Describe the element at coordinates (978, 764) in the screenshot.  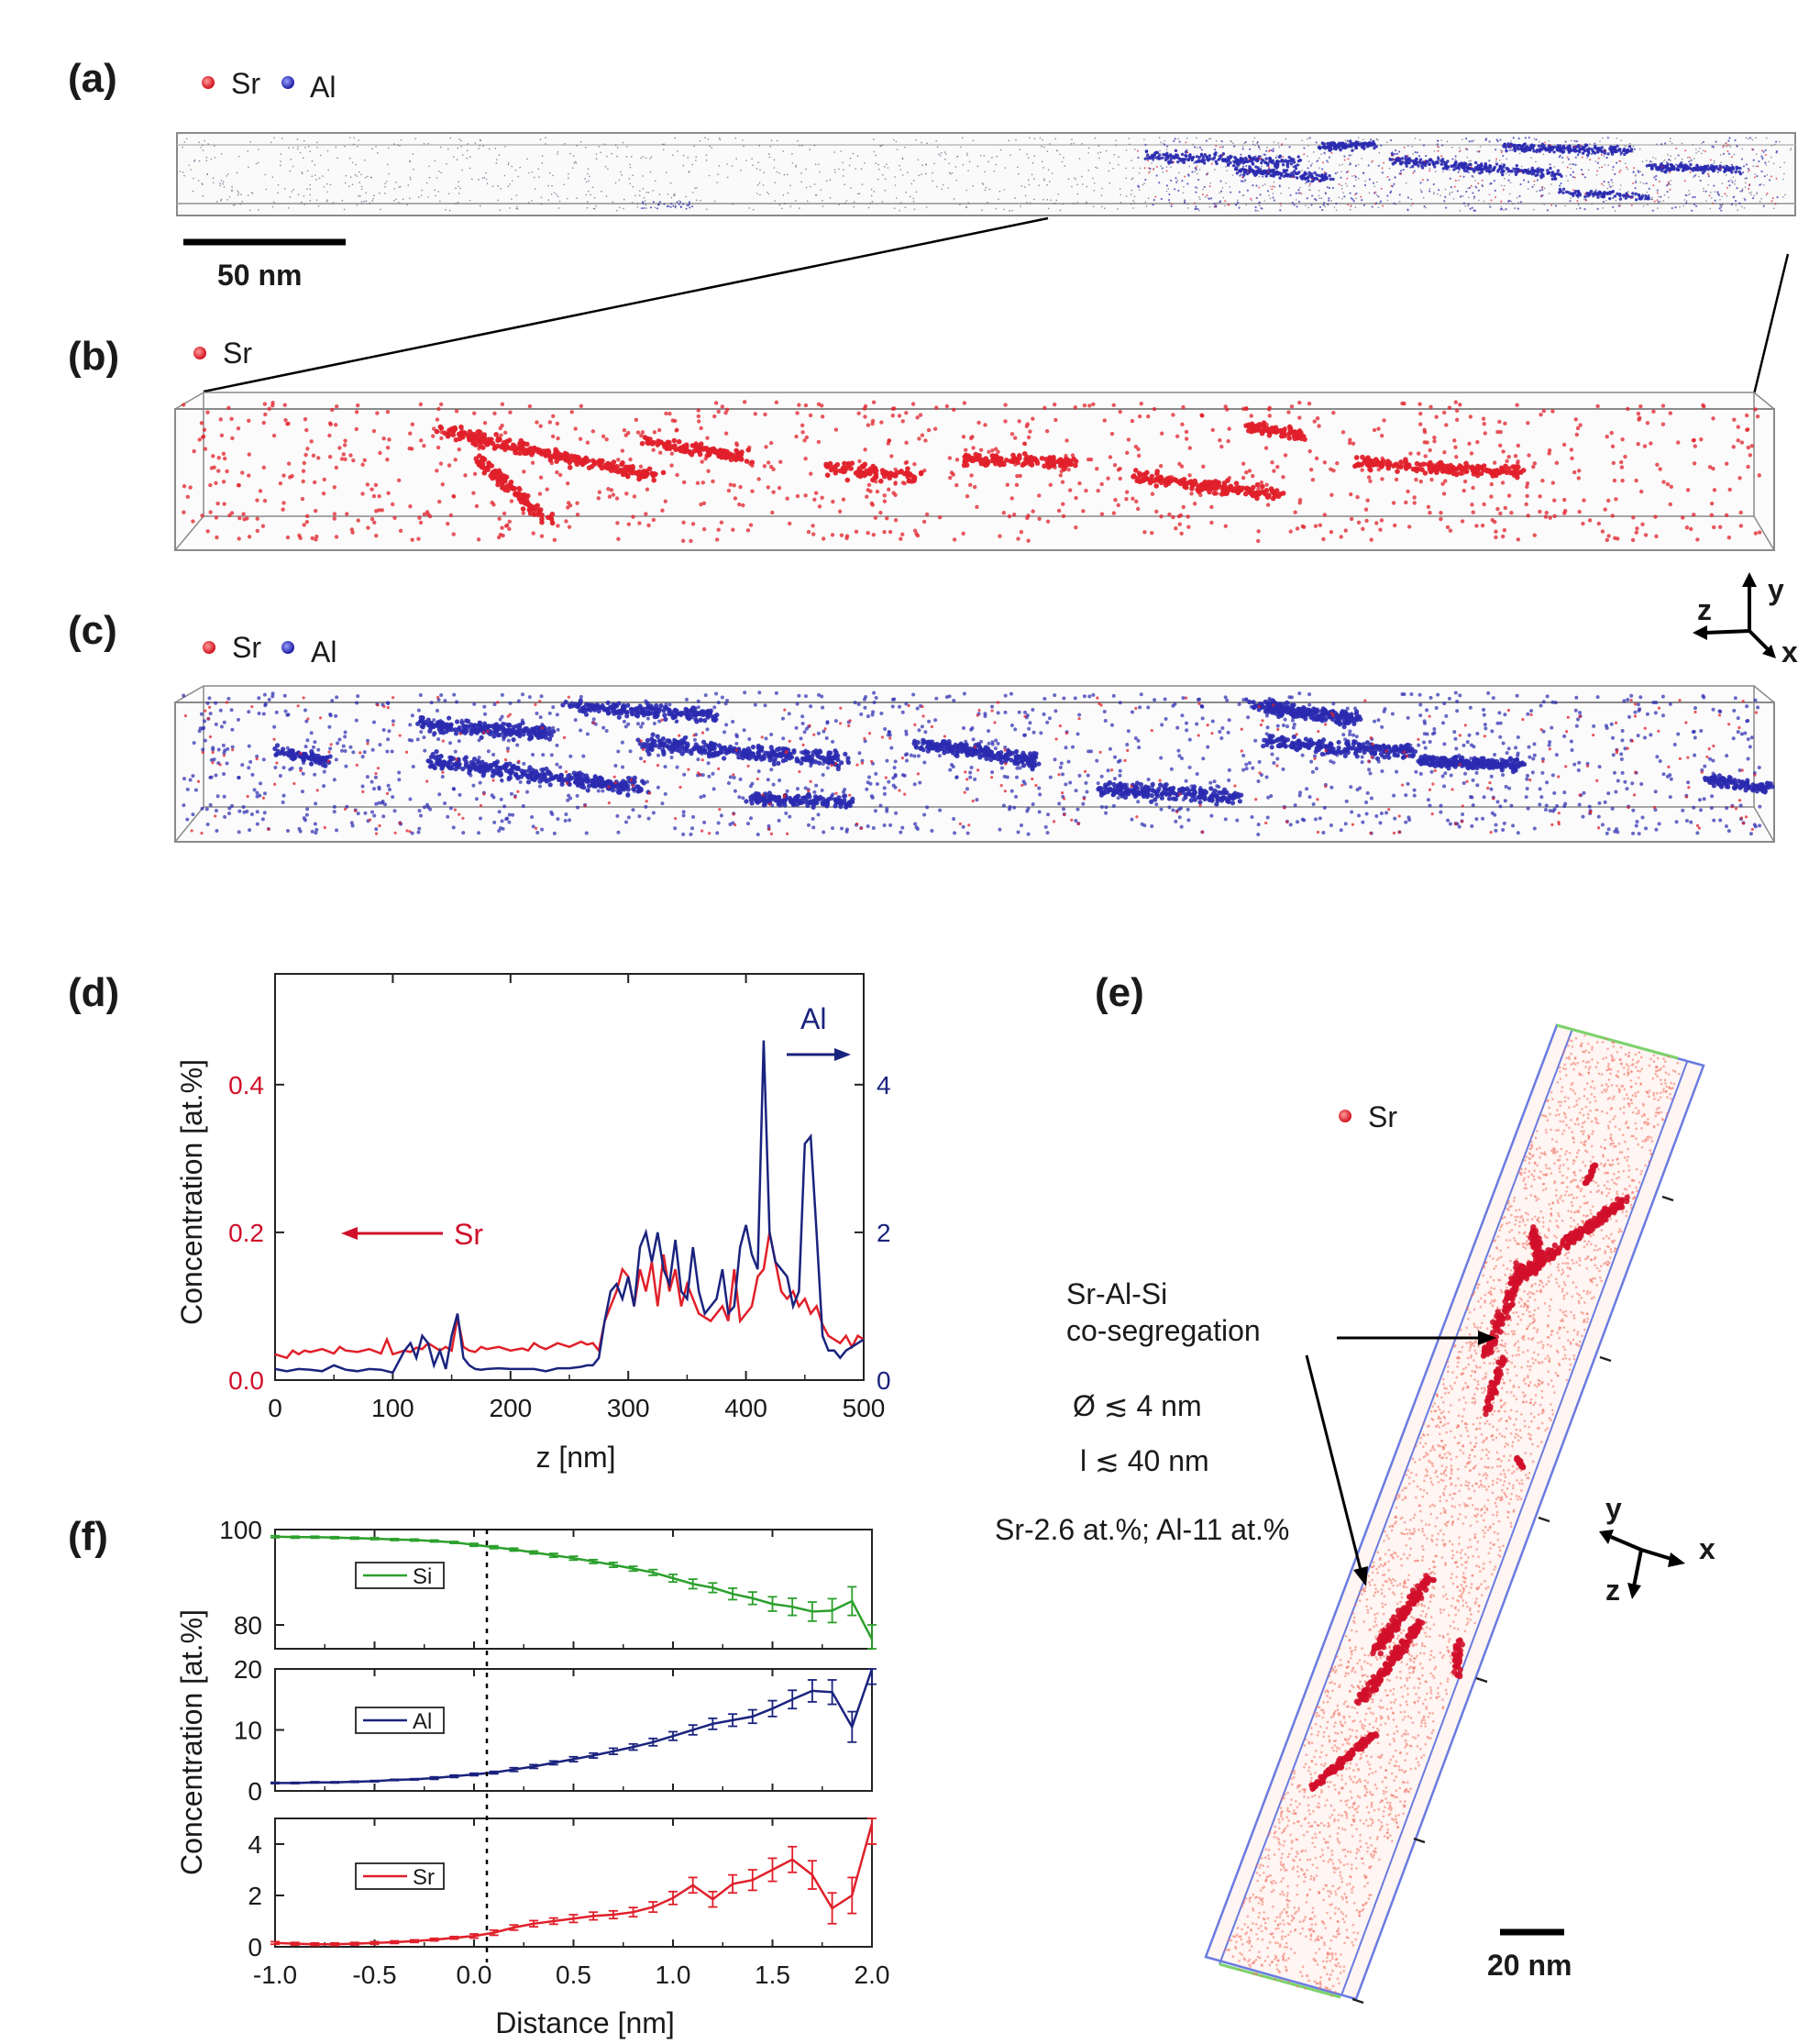
I see `atom-cloud-c` at that location.